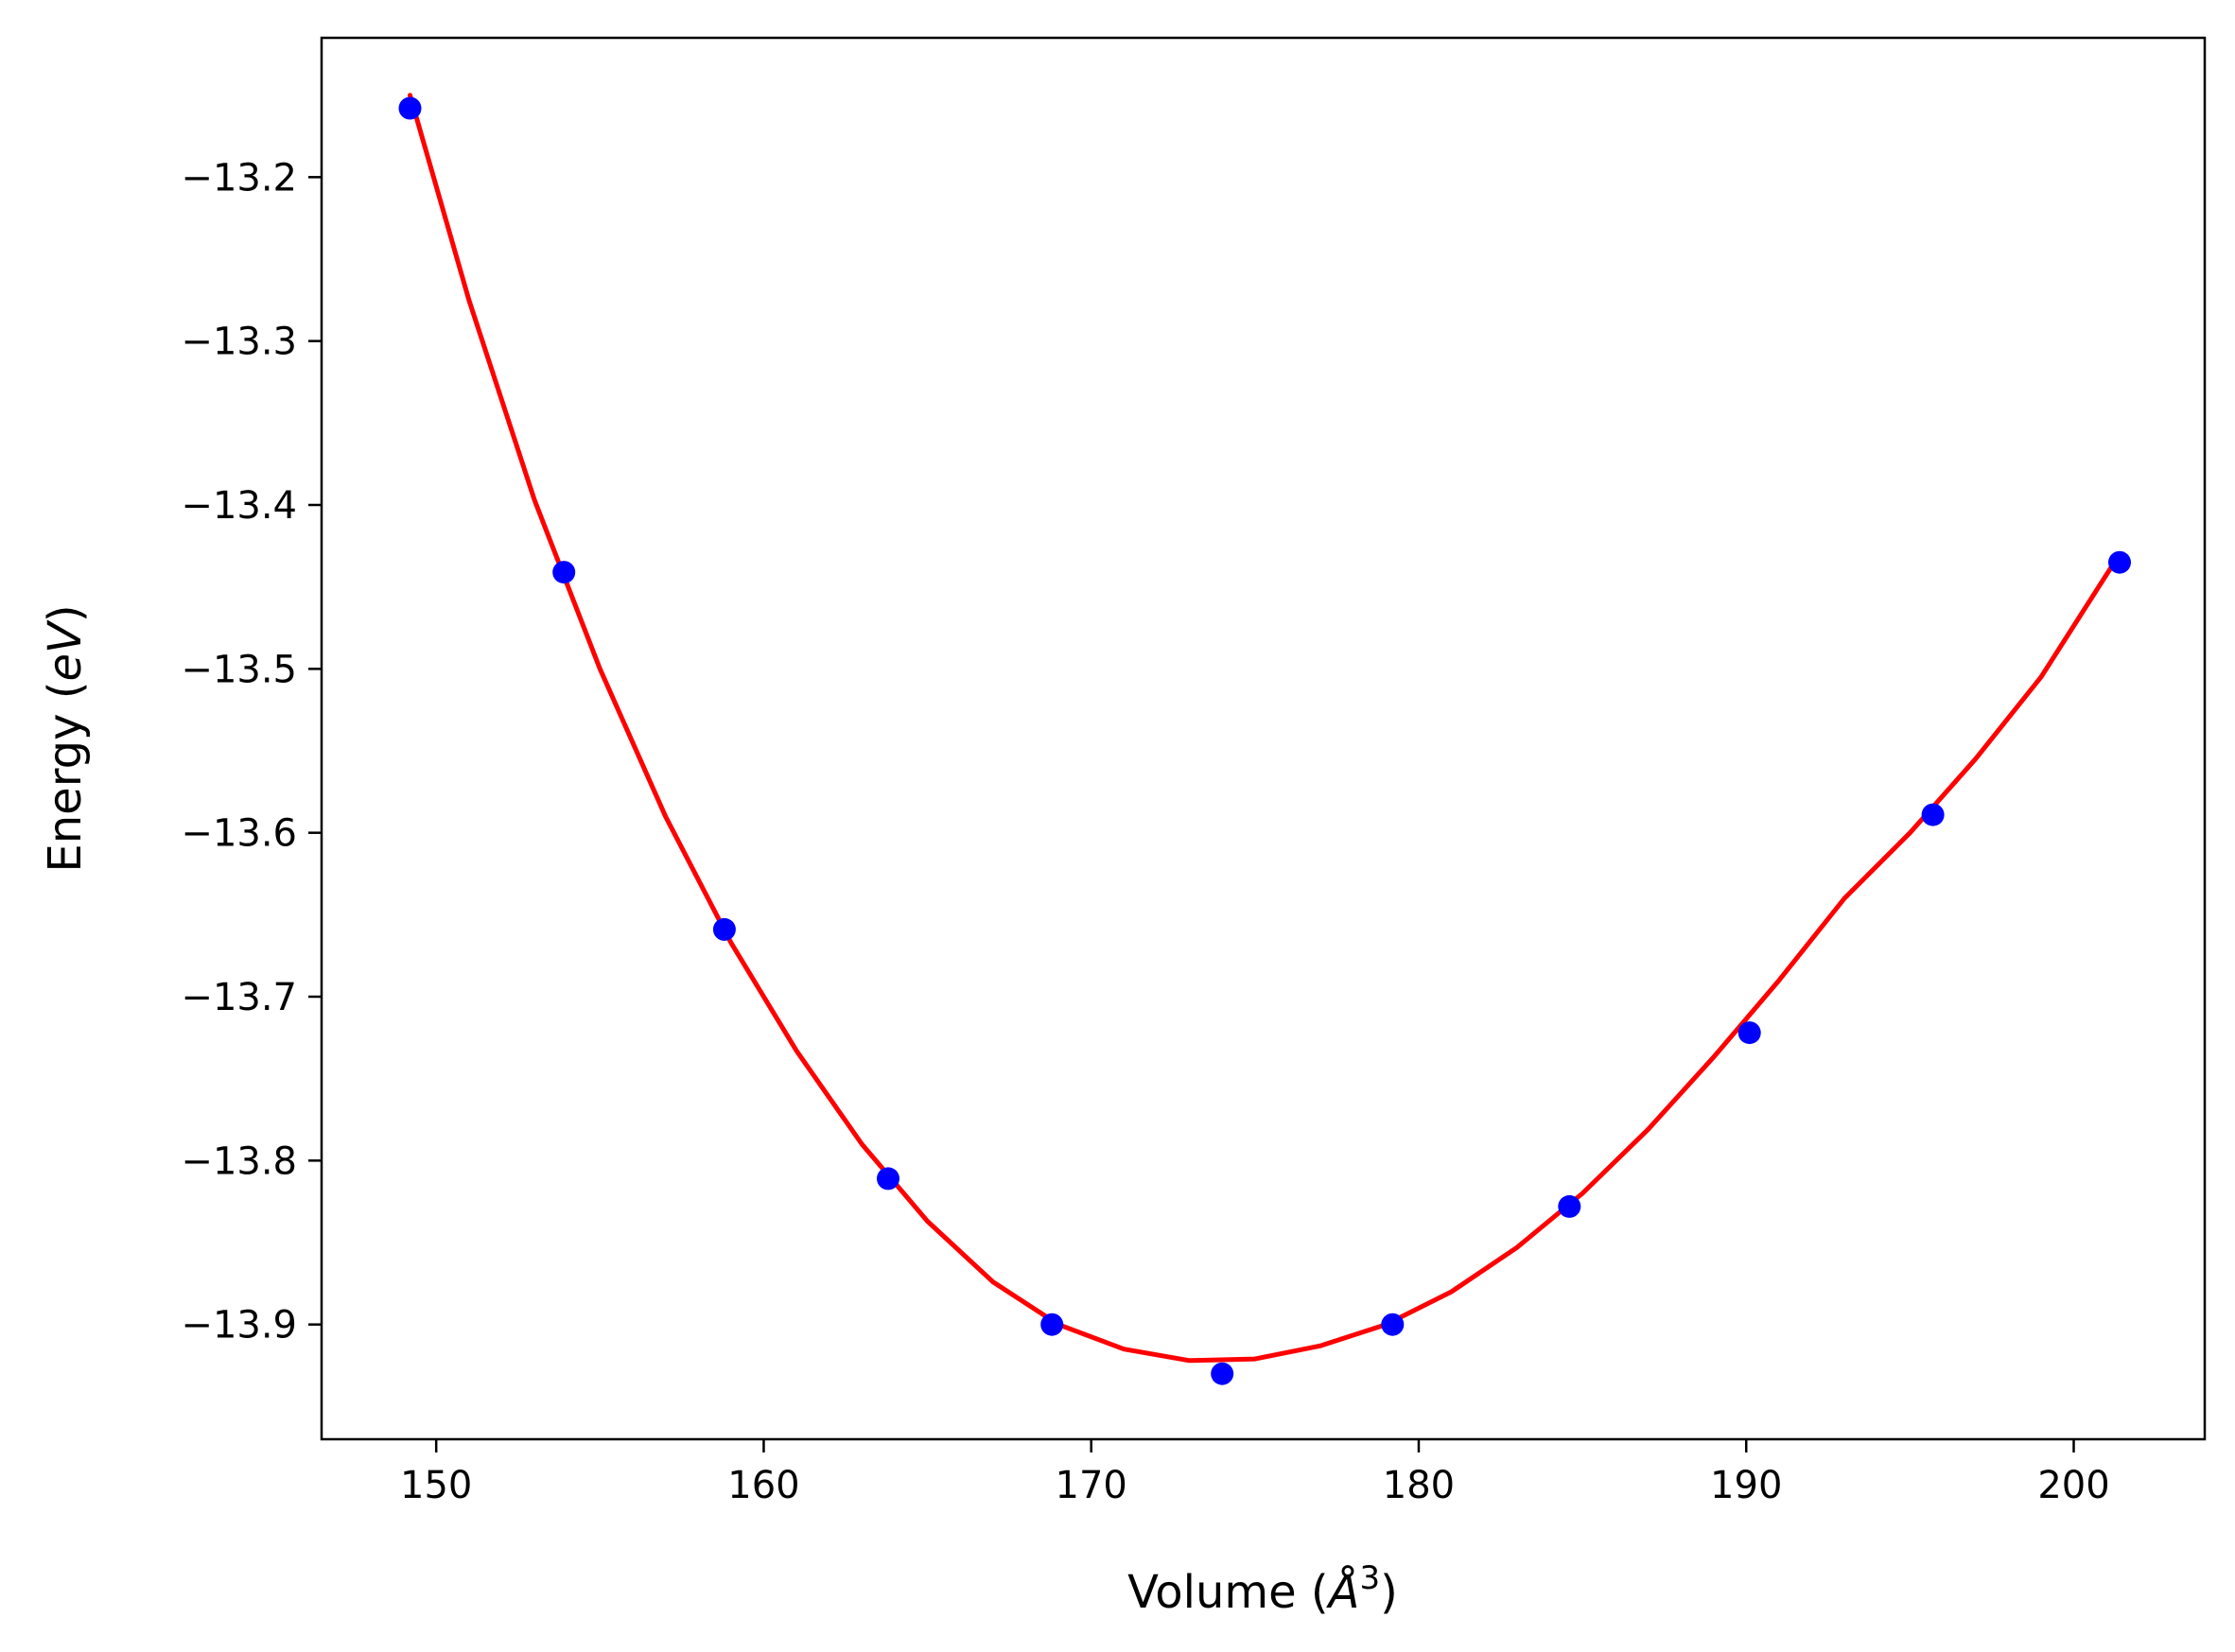 The height and width of the screenshot is (1652, 2235). I want to click on x-tick-label: 180, so click(1419, 1486).